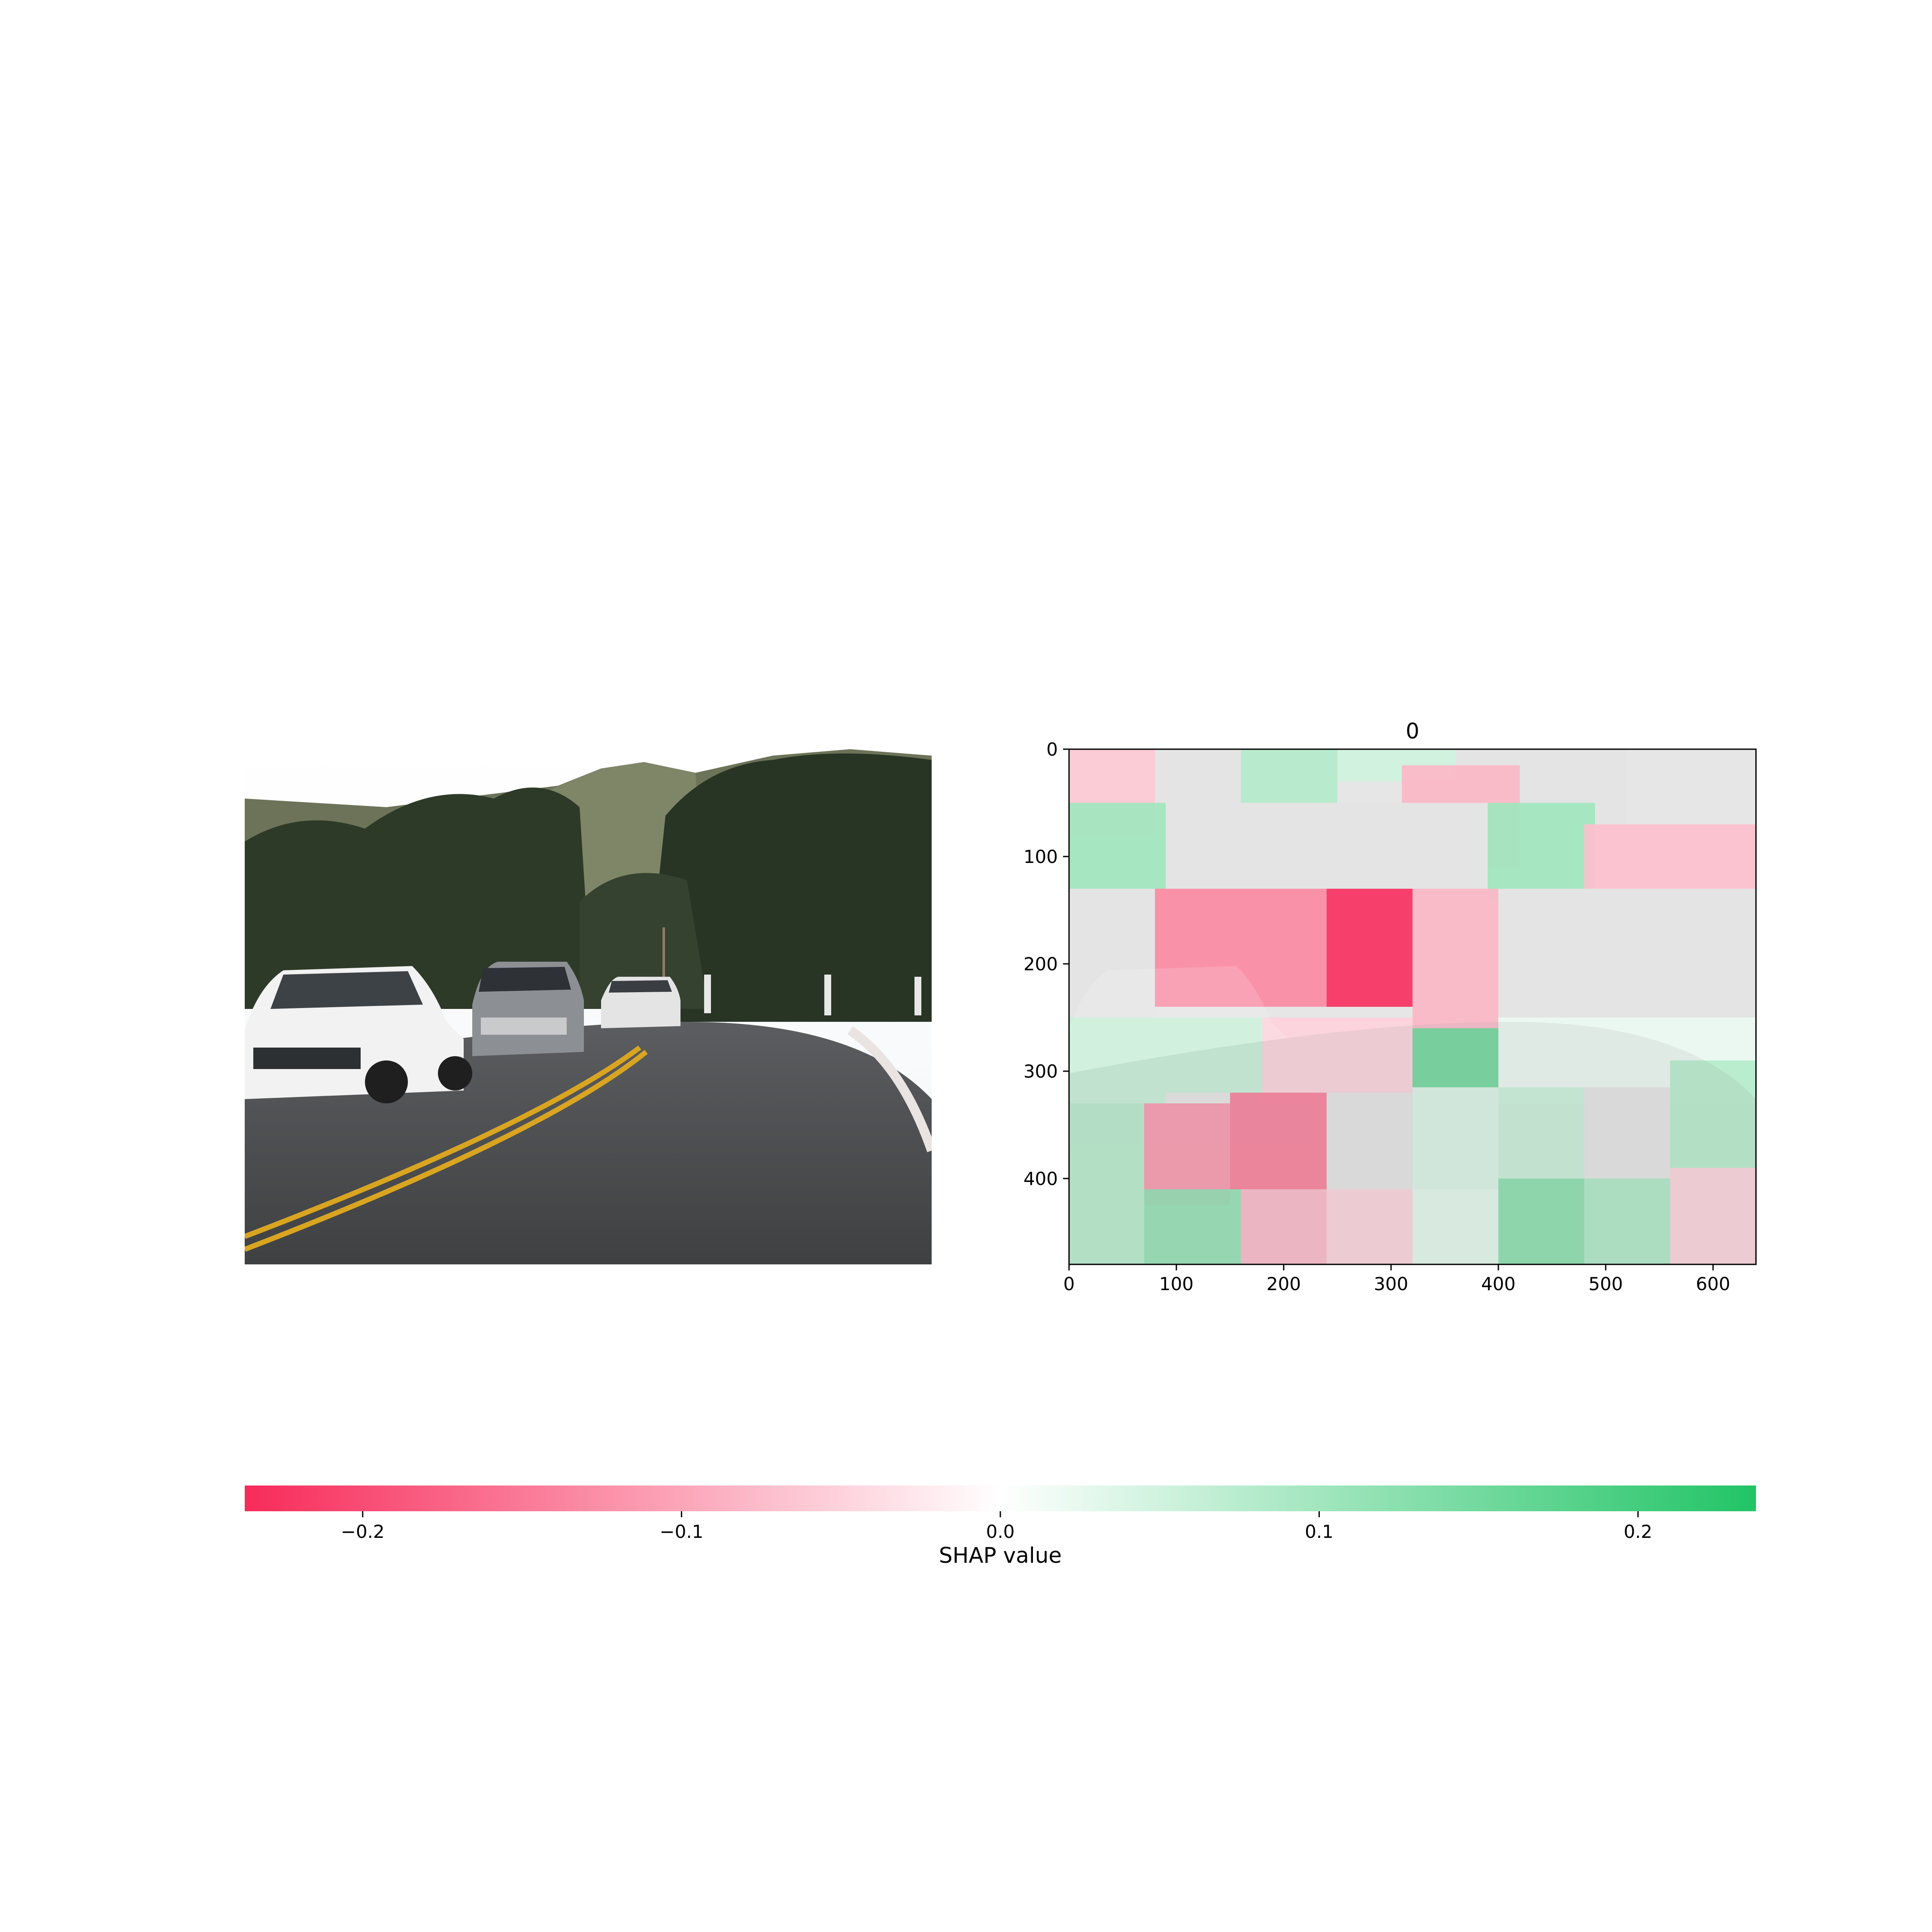 The image size is (1932, 1932). What do you see at coordinates (1001, 1532) in the screenshot?
I see `colorbar-tick-label: 0.0` at bounding box center [1001, 1532].